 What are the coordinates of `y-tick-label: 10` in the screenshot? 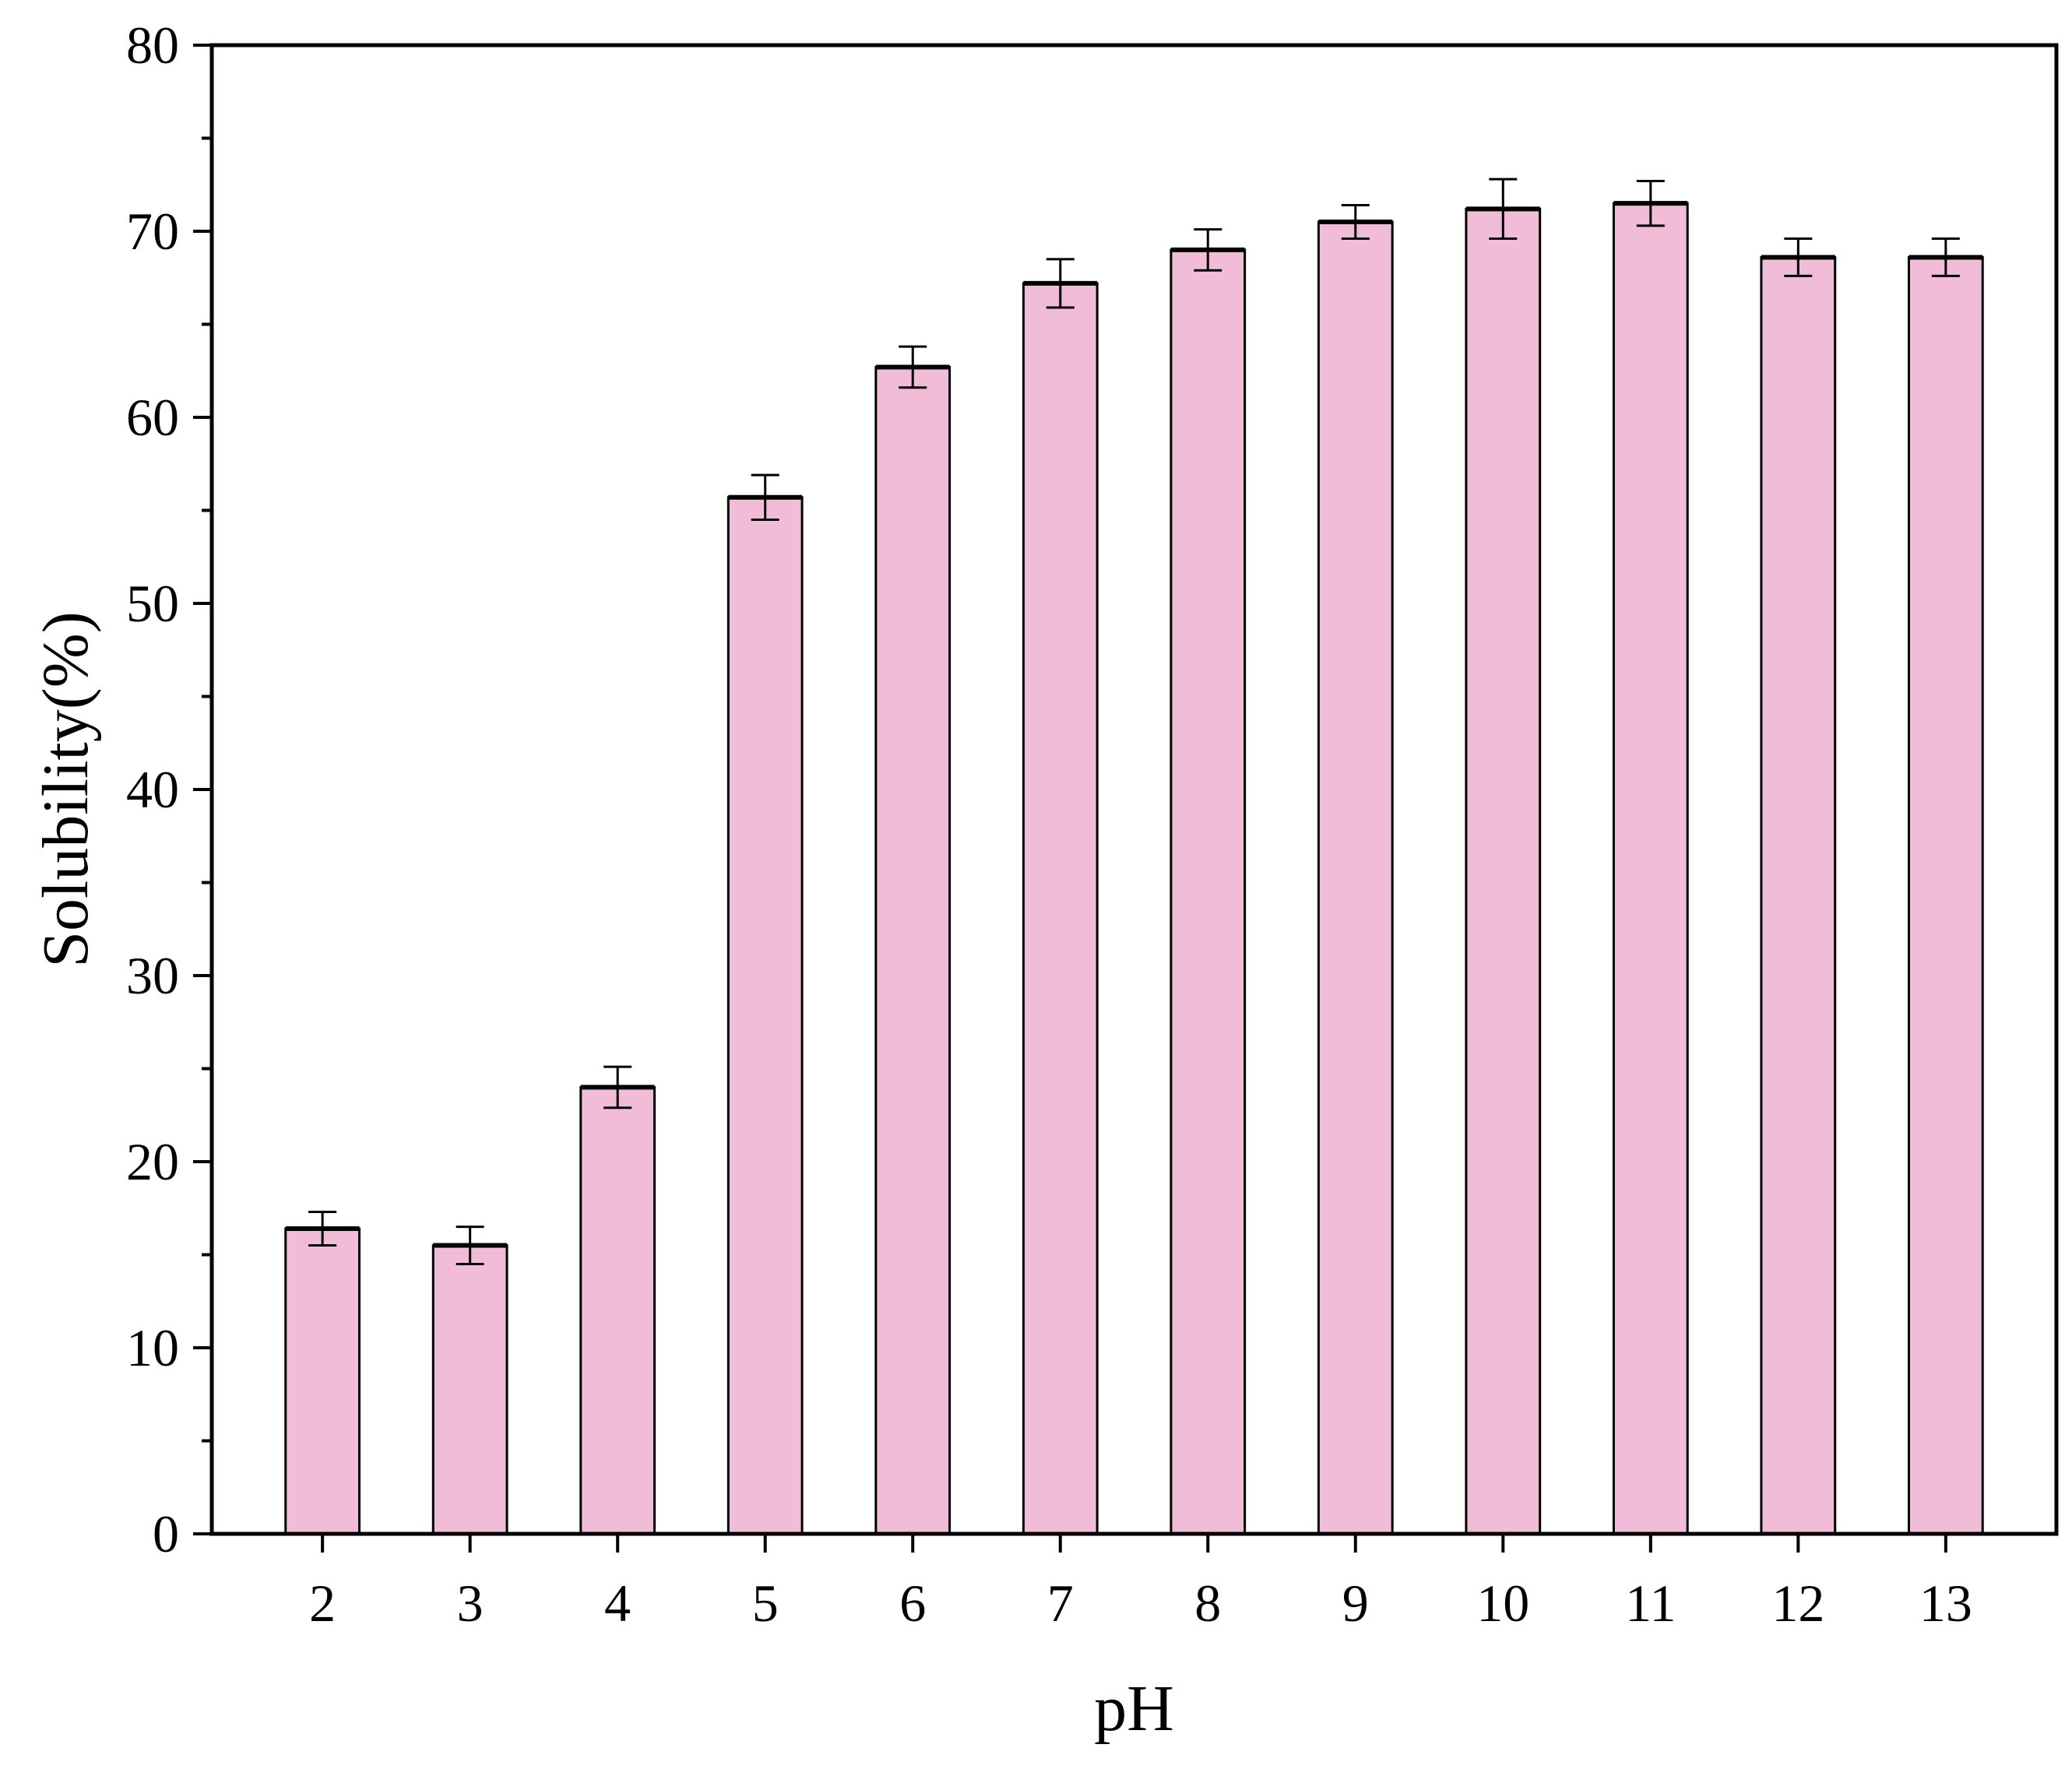 It's located at (153, 1347).